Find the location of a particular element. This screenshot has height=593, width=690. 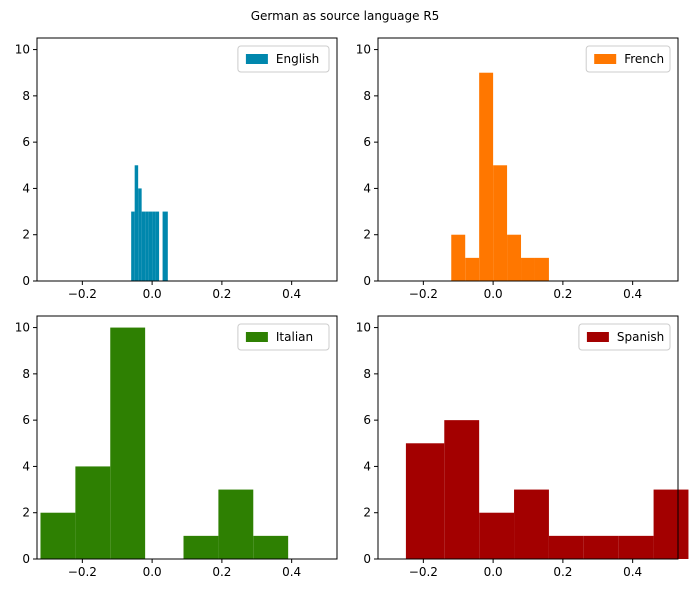

legend: Italian is located at coordinates (283, 337).